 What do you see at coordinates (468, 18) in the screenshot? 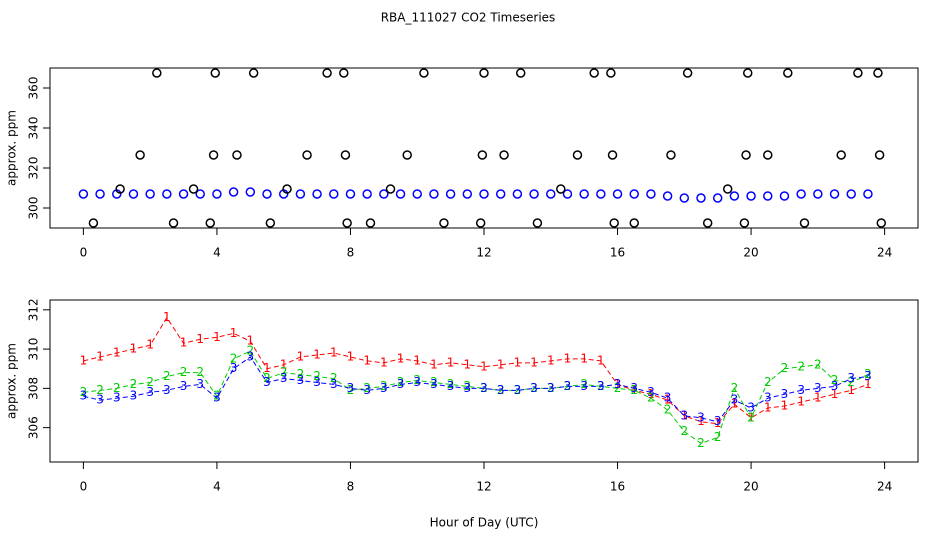
I see `chart-title: RBA_111027 CO2 Timeseries` at bounding box center [468, 18].